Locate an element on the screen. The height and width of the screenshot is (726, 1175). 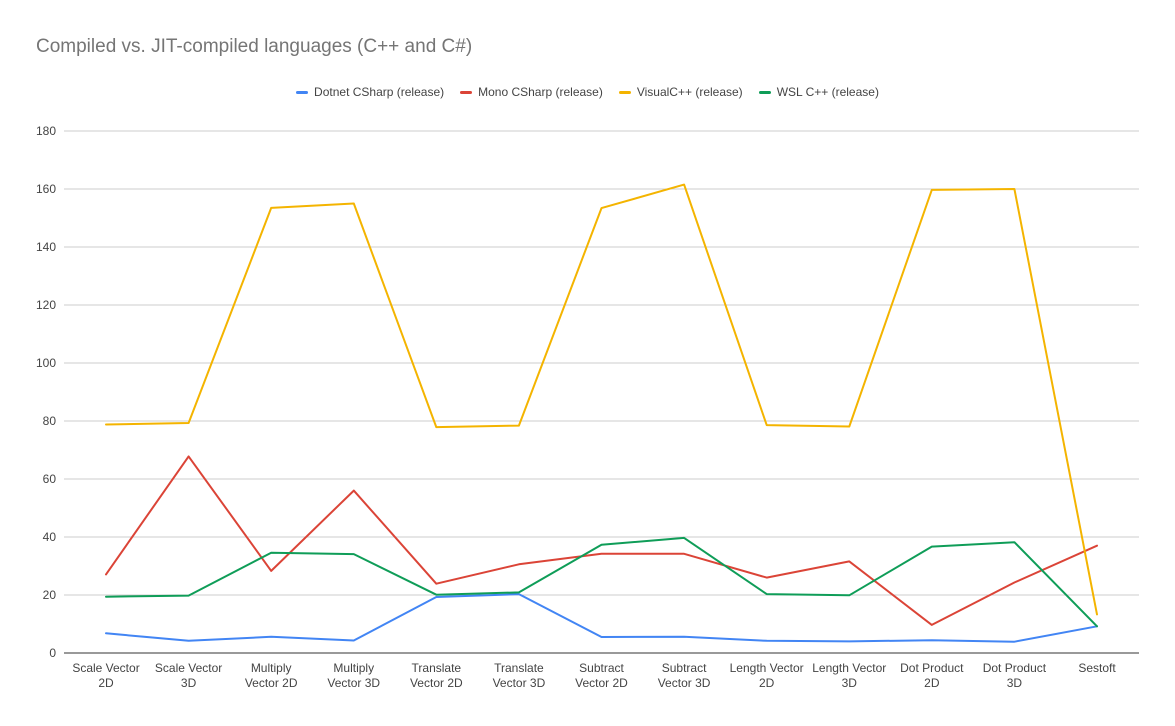
y-tick-label: 160 is located at coordinates (46, 189).